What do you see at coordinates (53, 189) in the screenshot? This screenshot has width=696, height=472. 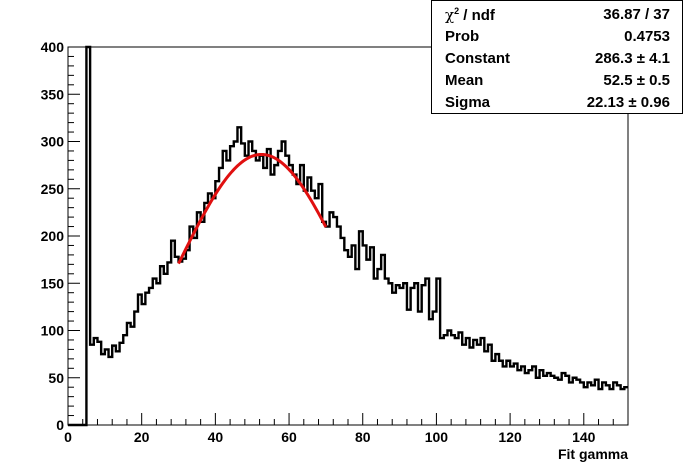 I see `y-tick-label: 250` at bounding box center [53, 189].